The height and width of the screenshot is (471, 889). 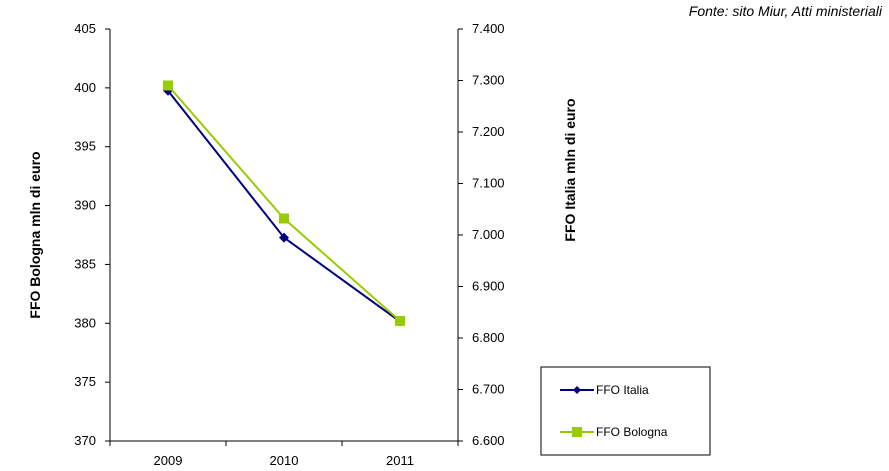 What do you see at coordinates (488, 389) in the screenshot?
I see `right-tick-label: 6.700` at bounding box center [488, 389].